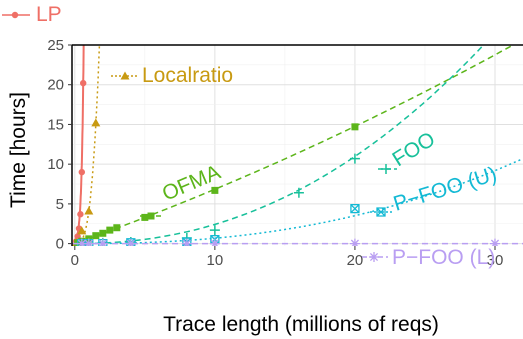  Describe the element at coordinates (443, 257) in the screenshot. I see `annotation-label: P−FOO (L)` at that location.